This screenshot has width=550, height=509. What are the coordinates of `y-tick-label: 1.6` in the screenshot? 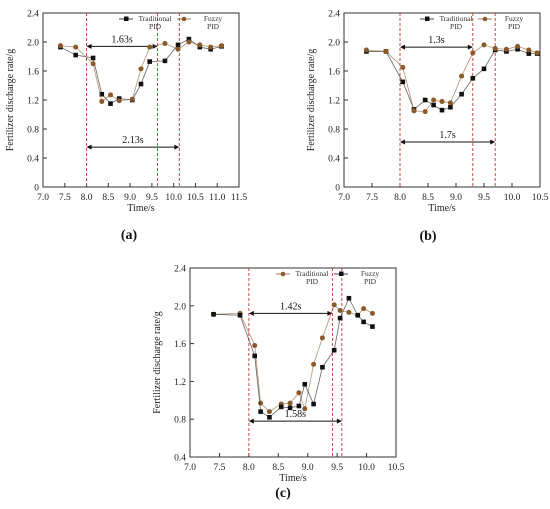 It's located at (334, 73).